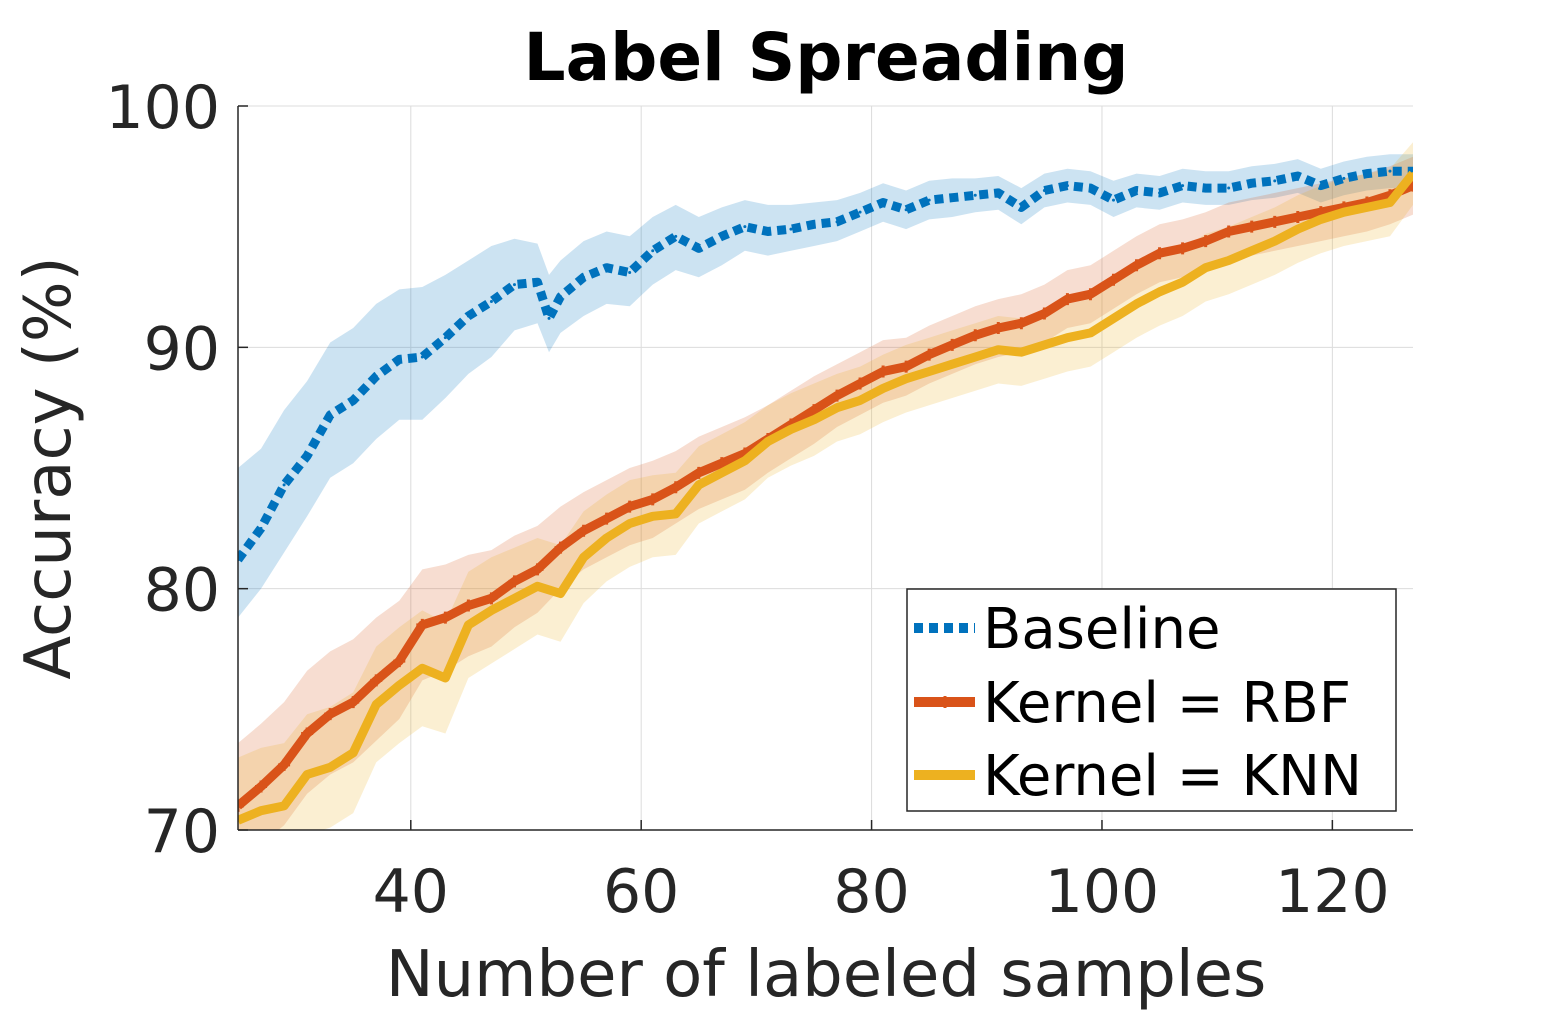  Describe the element at coordinates (641, 892) in the screenshot. I see `x-tick-label: 60` at that location.